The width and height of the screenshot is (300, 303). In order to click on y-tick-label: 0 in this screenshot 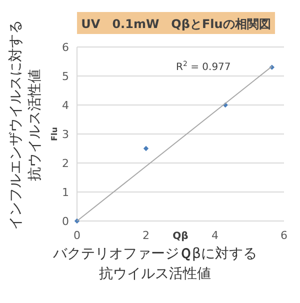, I will do `click(65, 221)`.